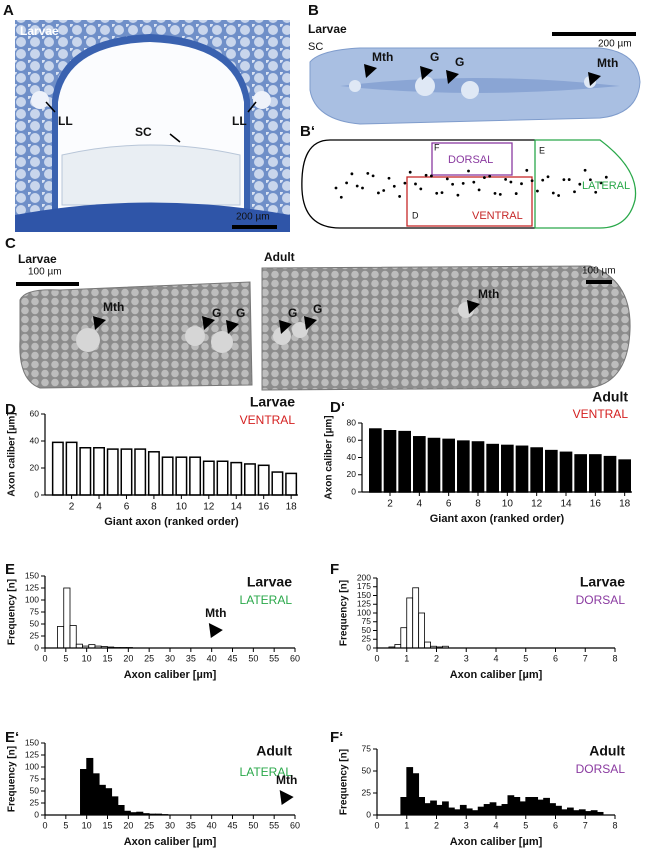 This screenshot has width=654, height=852. I want to click on x-tick-label: 6, so click(555, 825).